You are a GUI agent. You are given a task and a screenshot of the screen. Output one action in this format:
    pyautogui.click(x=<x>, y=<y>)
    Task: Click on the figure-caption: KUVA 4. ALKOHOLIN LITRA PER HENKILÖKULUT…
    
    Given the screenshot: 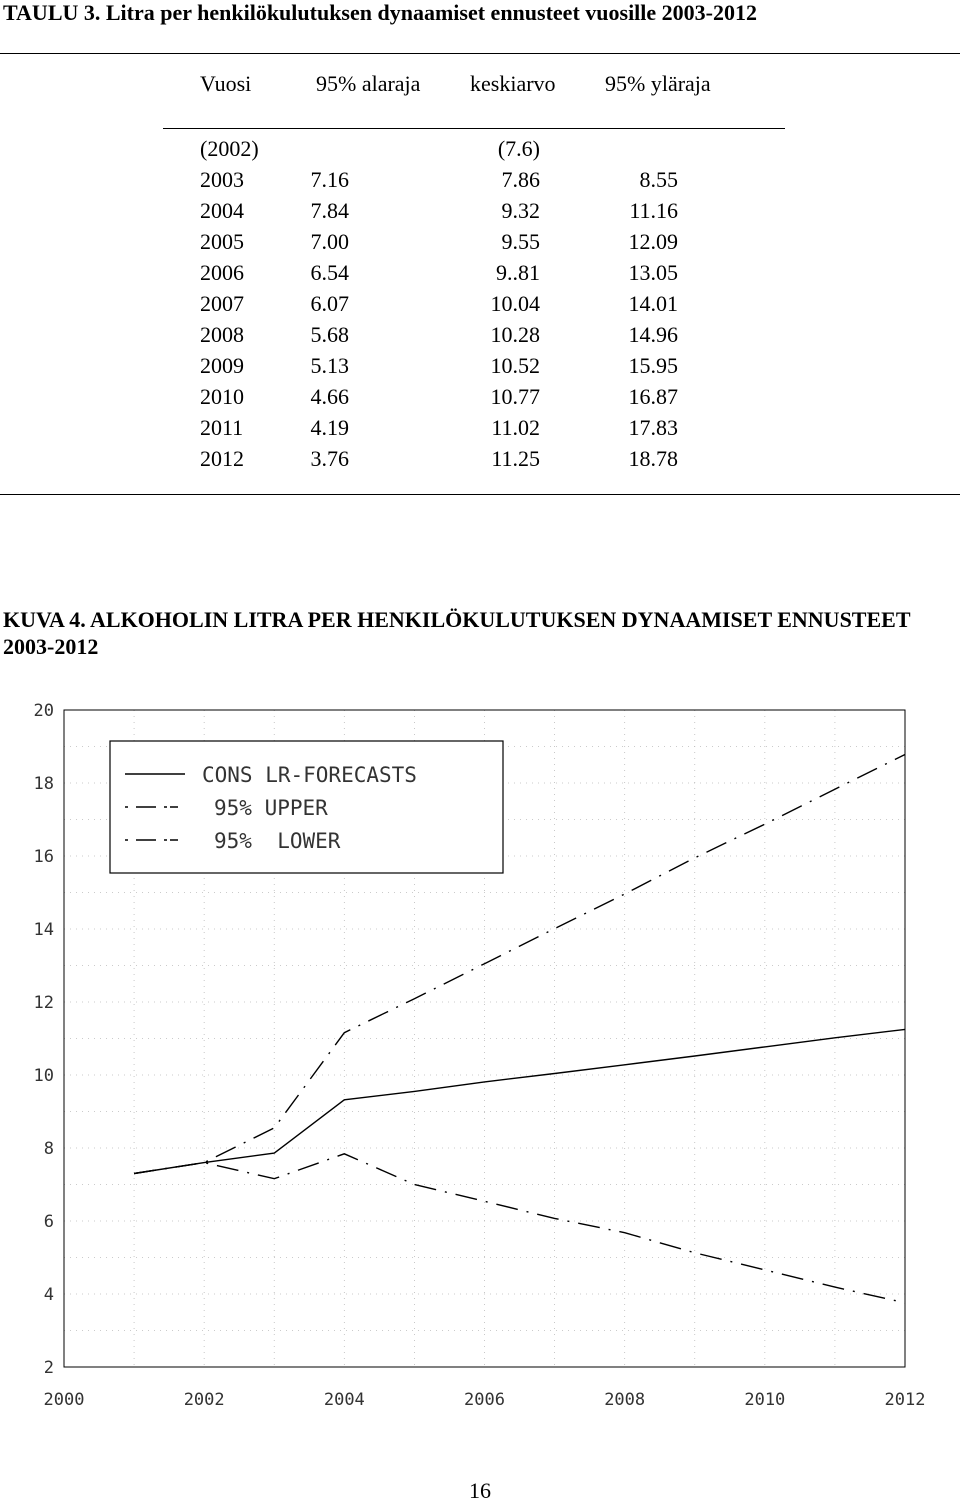 What is the action you would take?
    pyautogui.click(x=457, y=633)
    